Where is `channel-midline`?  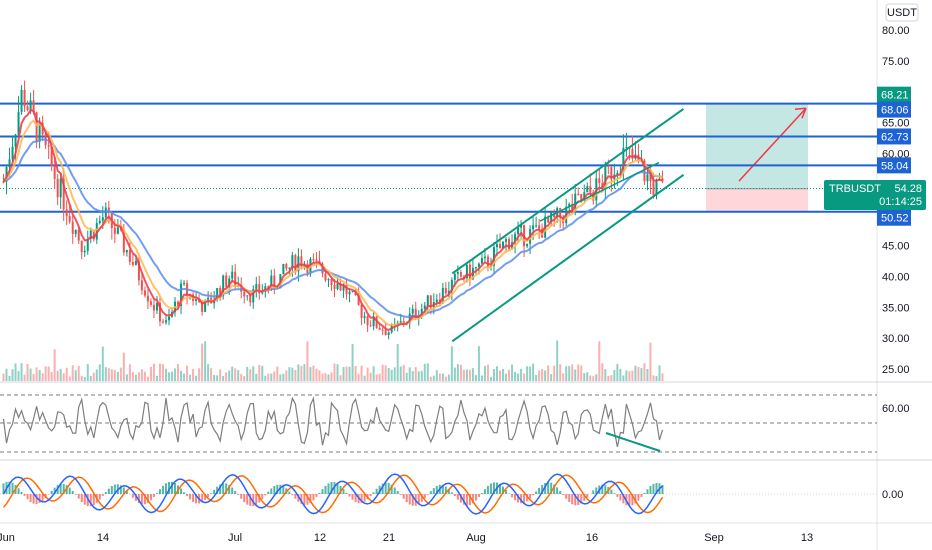 channel-midline is located at coordinates (599, 191).